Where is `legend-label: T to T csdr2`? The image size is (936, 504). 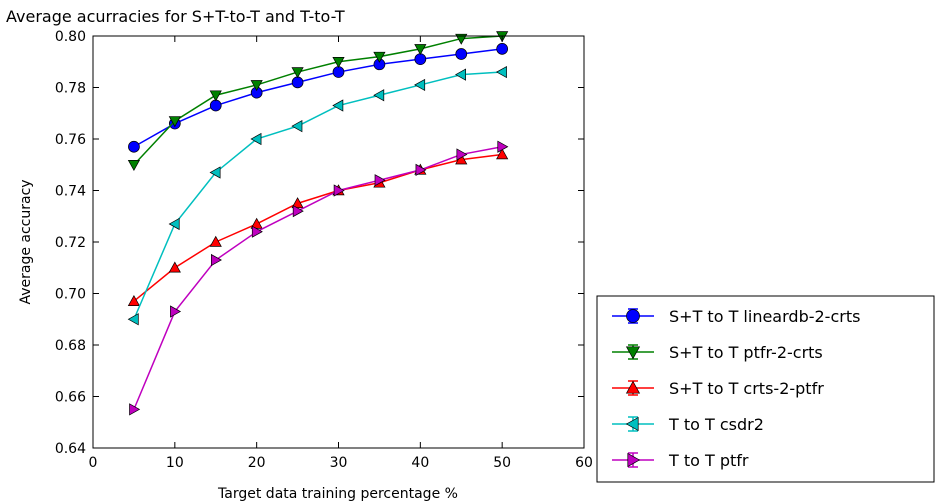
legend-label: T to T csdr2 is located at coordinates (716, 424).